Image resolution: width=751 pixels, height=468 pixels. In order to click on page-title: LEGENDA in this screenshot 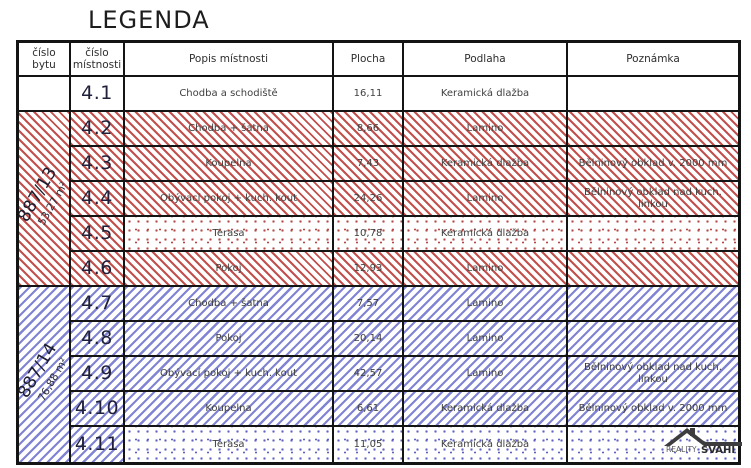, I will do `click(149, 20)`.